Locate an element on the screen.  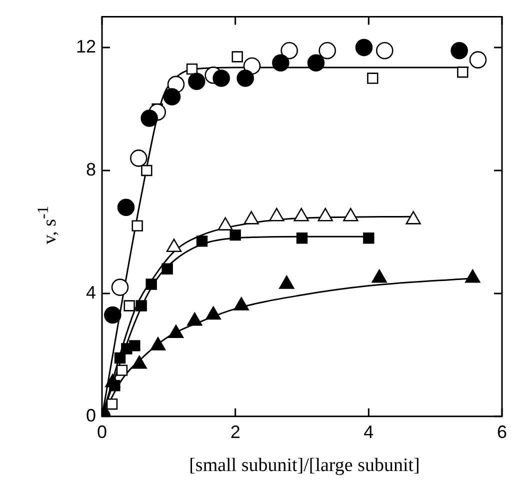
y-tick-label: 12 is located at coordinates (86, 46).